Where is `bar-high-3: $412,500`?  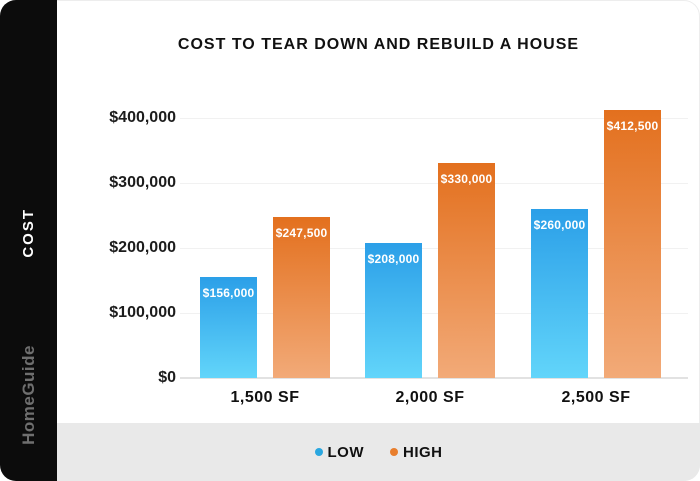 bar-high-3: $412,500 is located at coordinates (632, 244).